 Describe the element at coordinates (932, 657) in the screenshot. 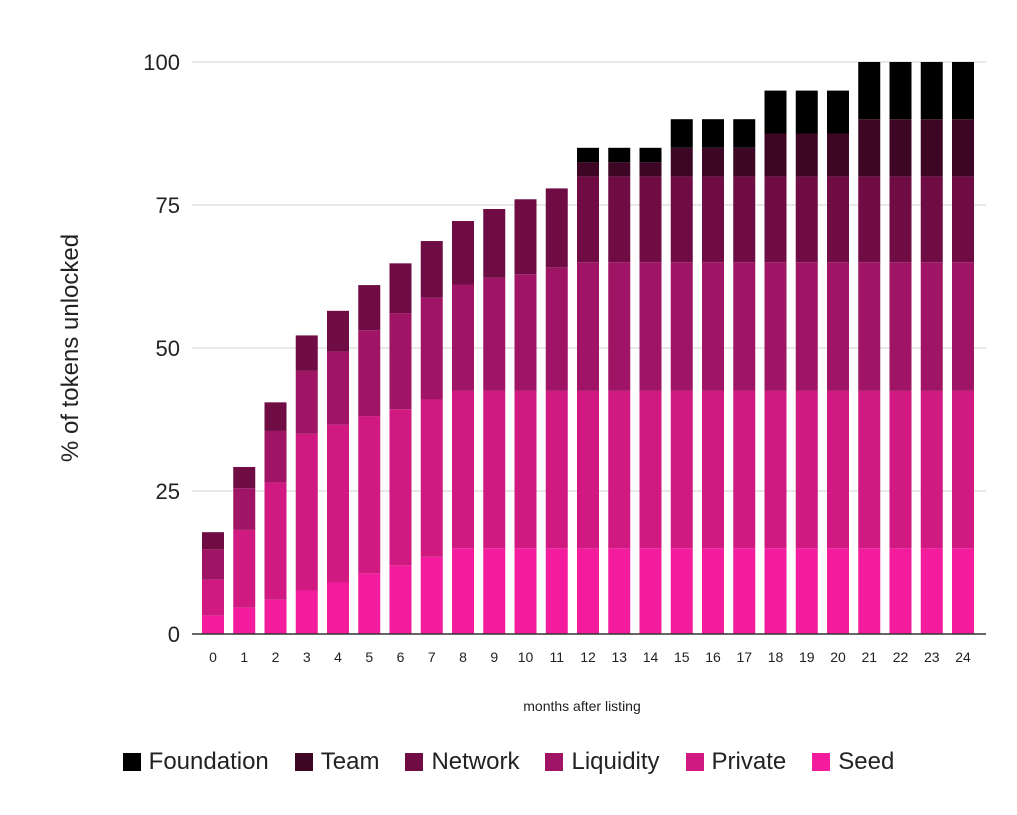

I see `x-tick-label: 23` at that location.